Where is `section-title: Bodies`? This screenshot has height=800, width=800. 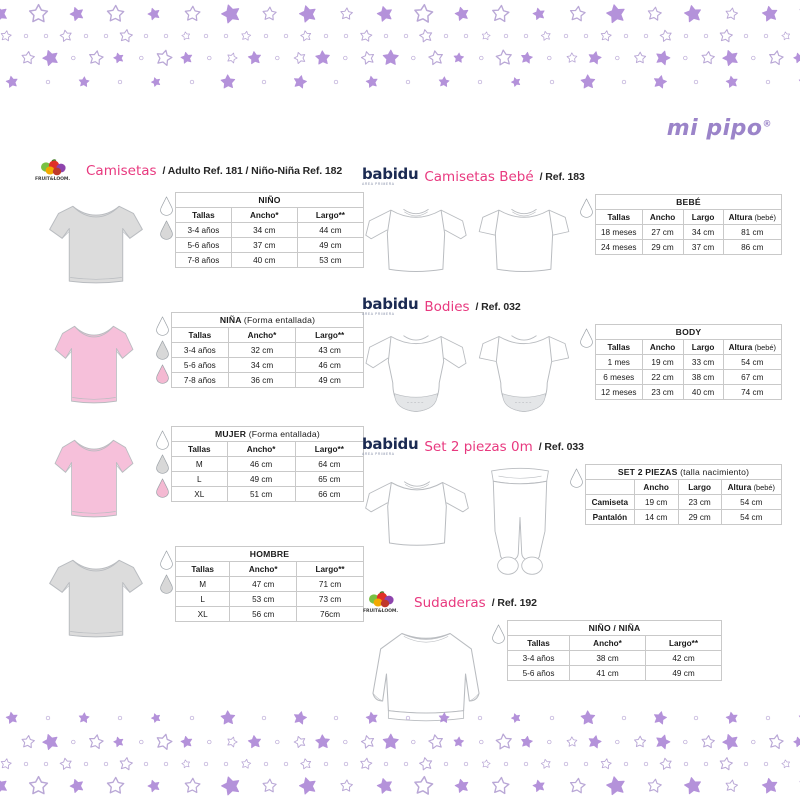 section-title: Bodies is located at coordinates (447, 307).